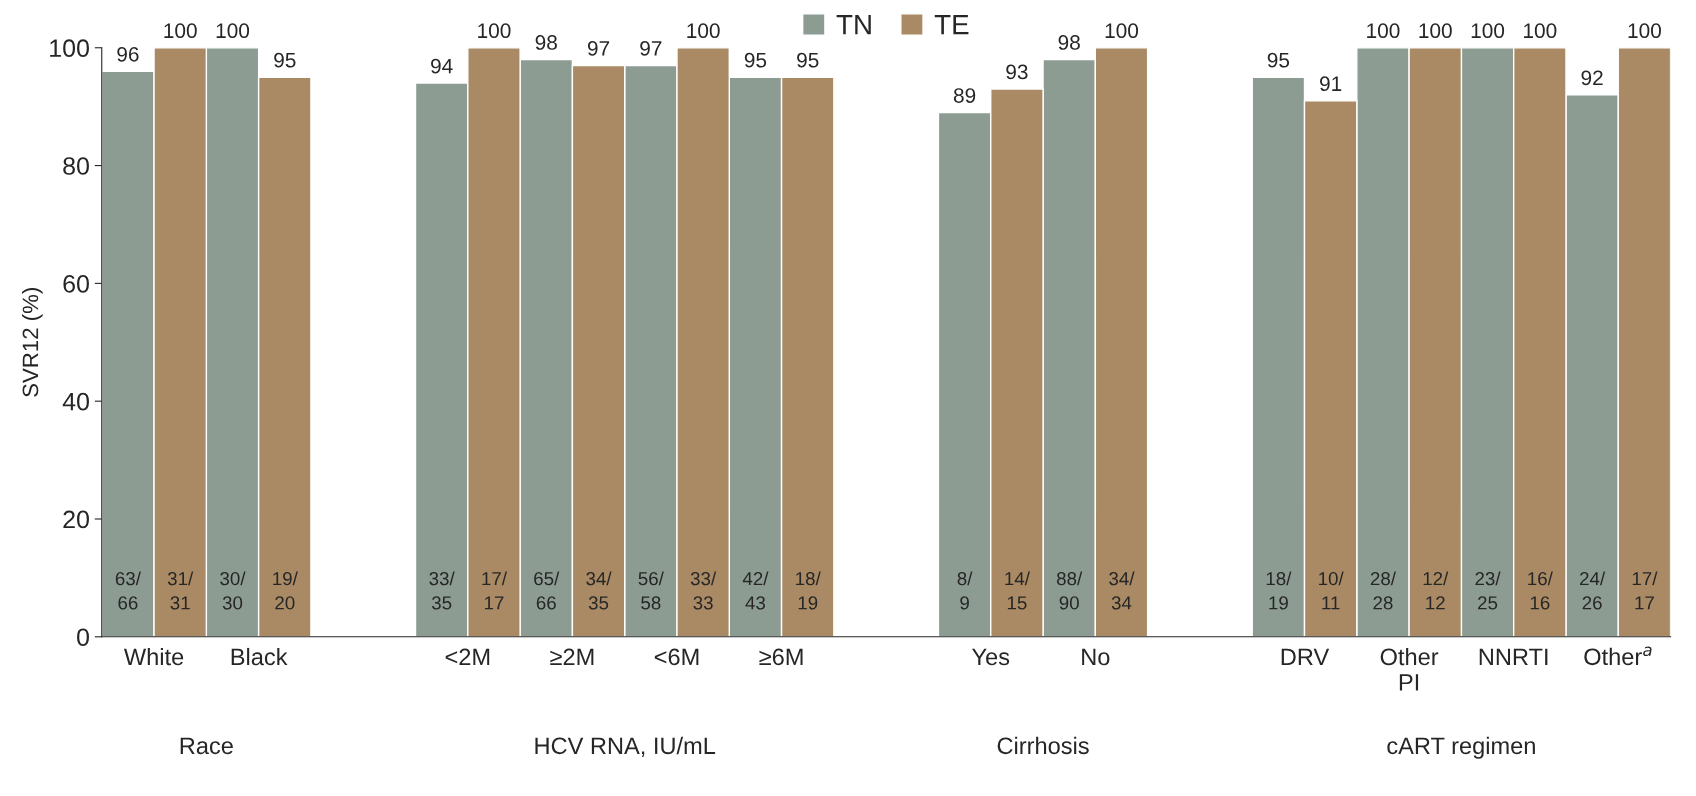 This screenshot has width=1696, height=796. Describe the element at coordinates (1409, 669) in the screenshot. I see `x-tick-label: Other PI` at that location.